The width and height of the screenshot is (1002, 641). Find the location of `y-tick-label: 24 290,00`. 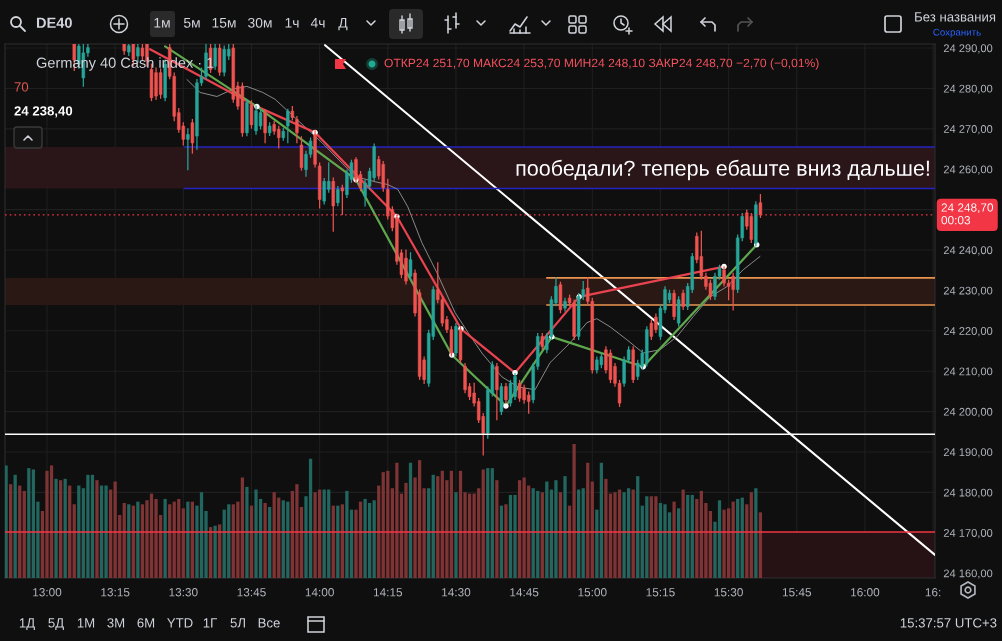

y-tick-label: 24 290,00 is located at coordinates (968, 49).